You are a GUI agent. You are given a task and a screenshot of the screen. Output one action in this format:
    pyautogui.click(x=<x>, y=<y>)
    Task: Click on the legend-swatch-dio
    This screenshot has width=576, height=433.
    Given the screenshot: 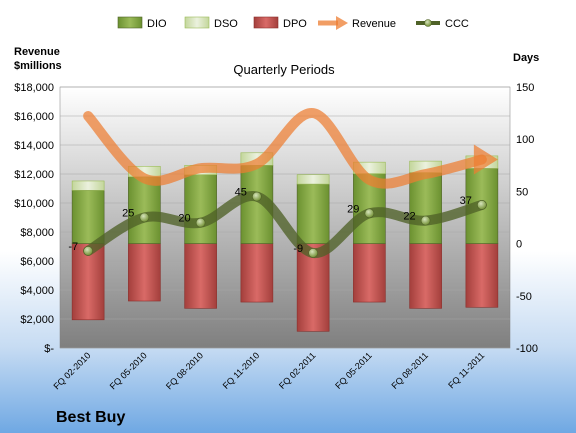 What is the action you would take?
    pyautogui.click(x=130, y=22)
    